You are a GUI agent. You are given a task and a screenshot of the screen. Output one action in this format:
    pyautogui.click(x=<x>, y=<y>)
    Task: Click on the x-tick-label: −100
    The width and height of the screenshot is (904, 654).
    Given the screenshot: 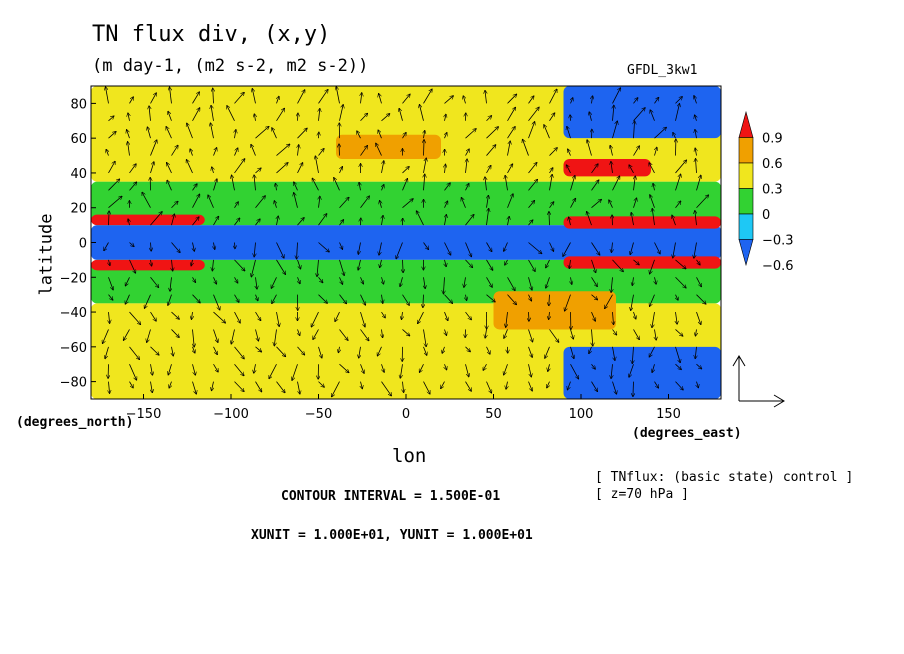 What is the action you would take?
    pyautogui.click(x=231, y=414)
    